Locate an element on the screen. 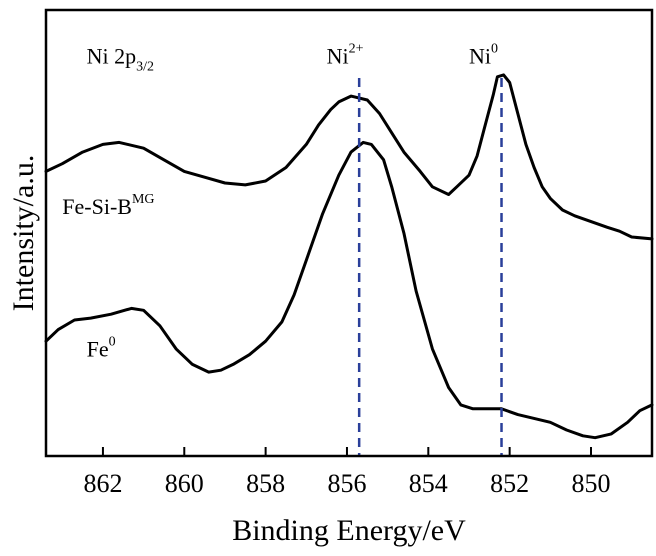  y-axis-title: Intensity/a.u. is located at coordinates (23, 233).